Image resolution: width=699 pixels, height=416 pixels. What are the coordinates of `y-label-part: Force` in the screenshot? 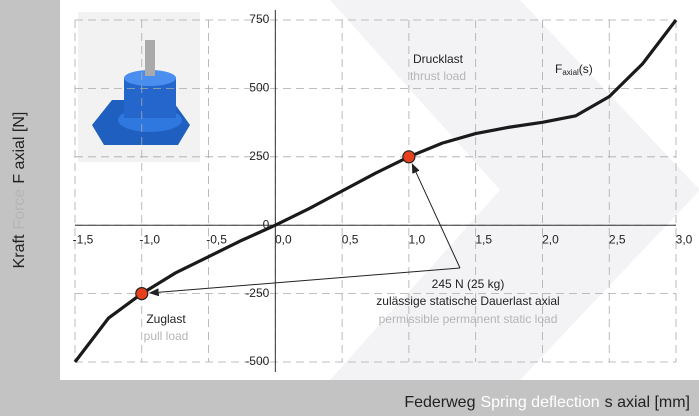 It's located at (19, 209).